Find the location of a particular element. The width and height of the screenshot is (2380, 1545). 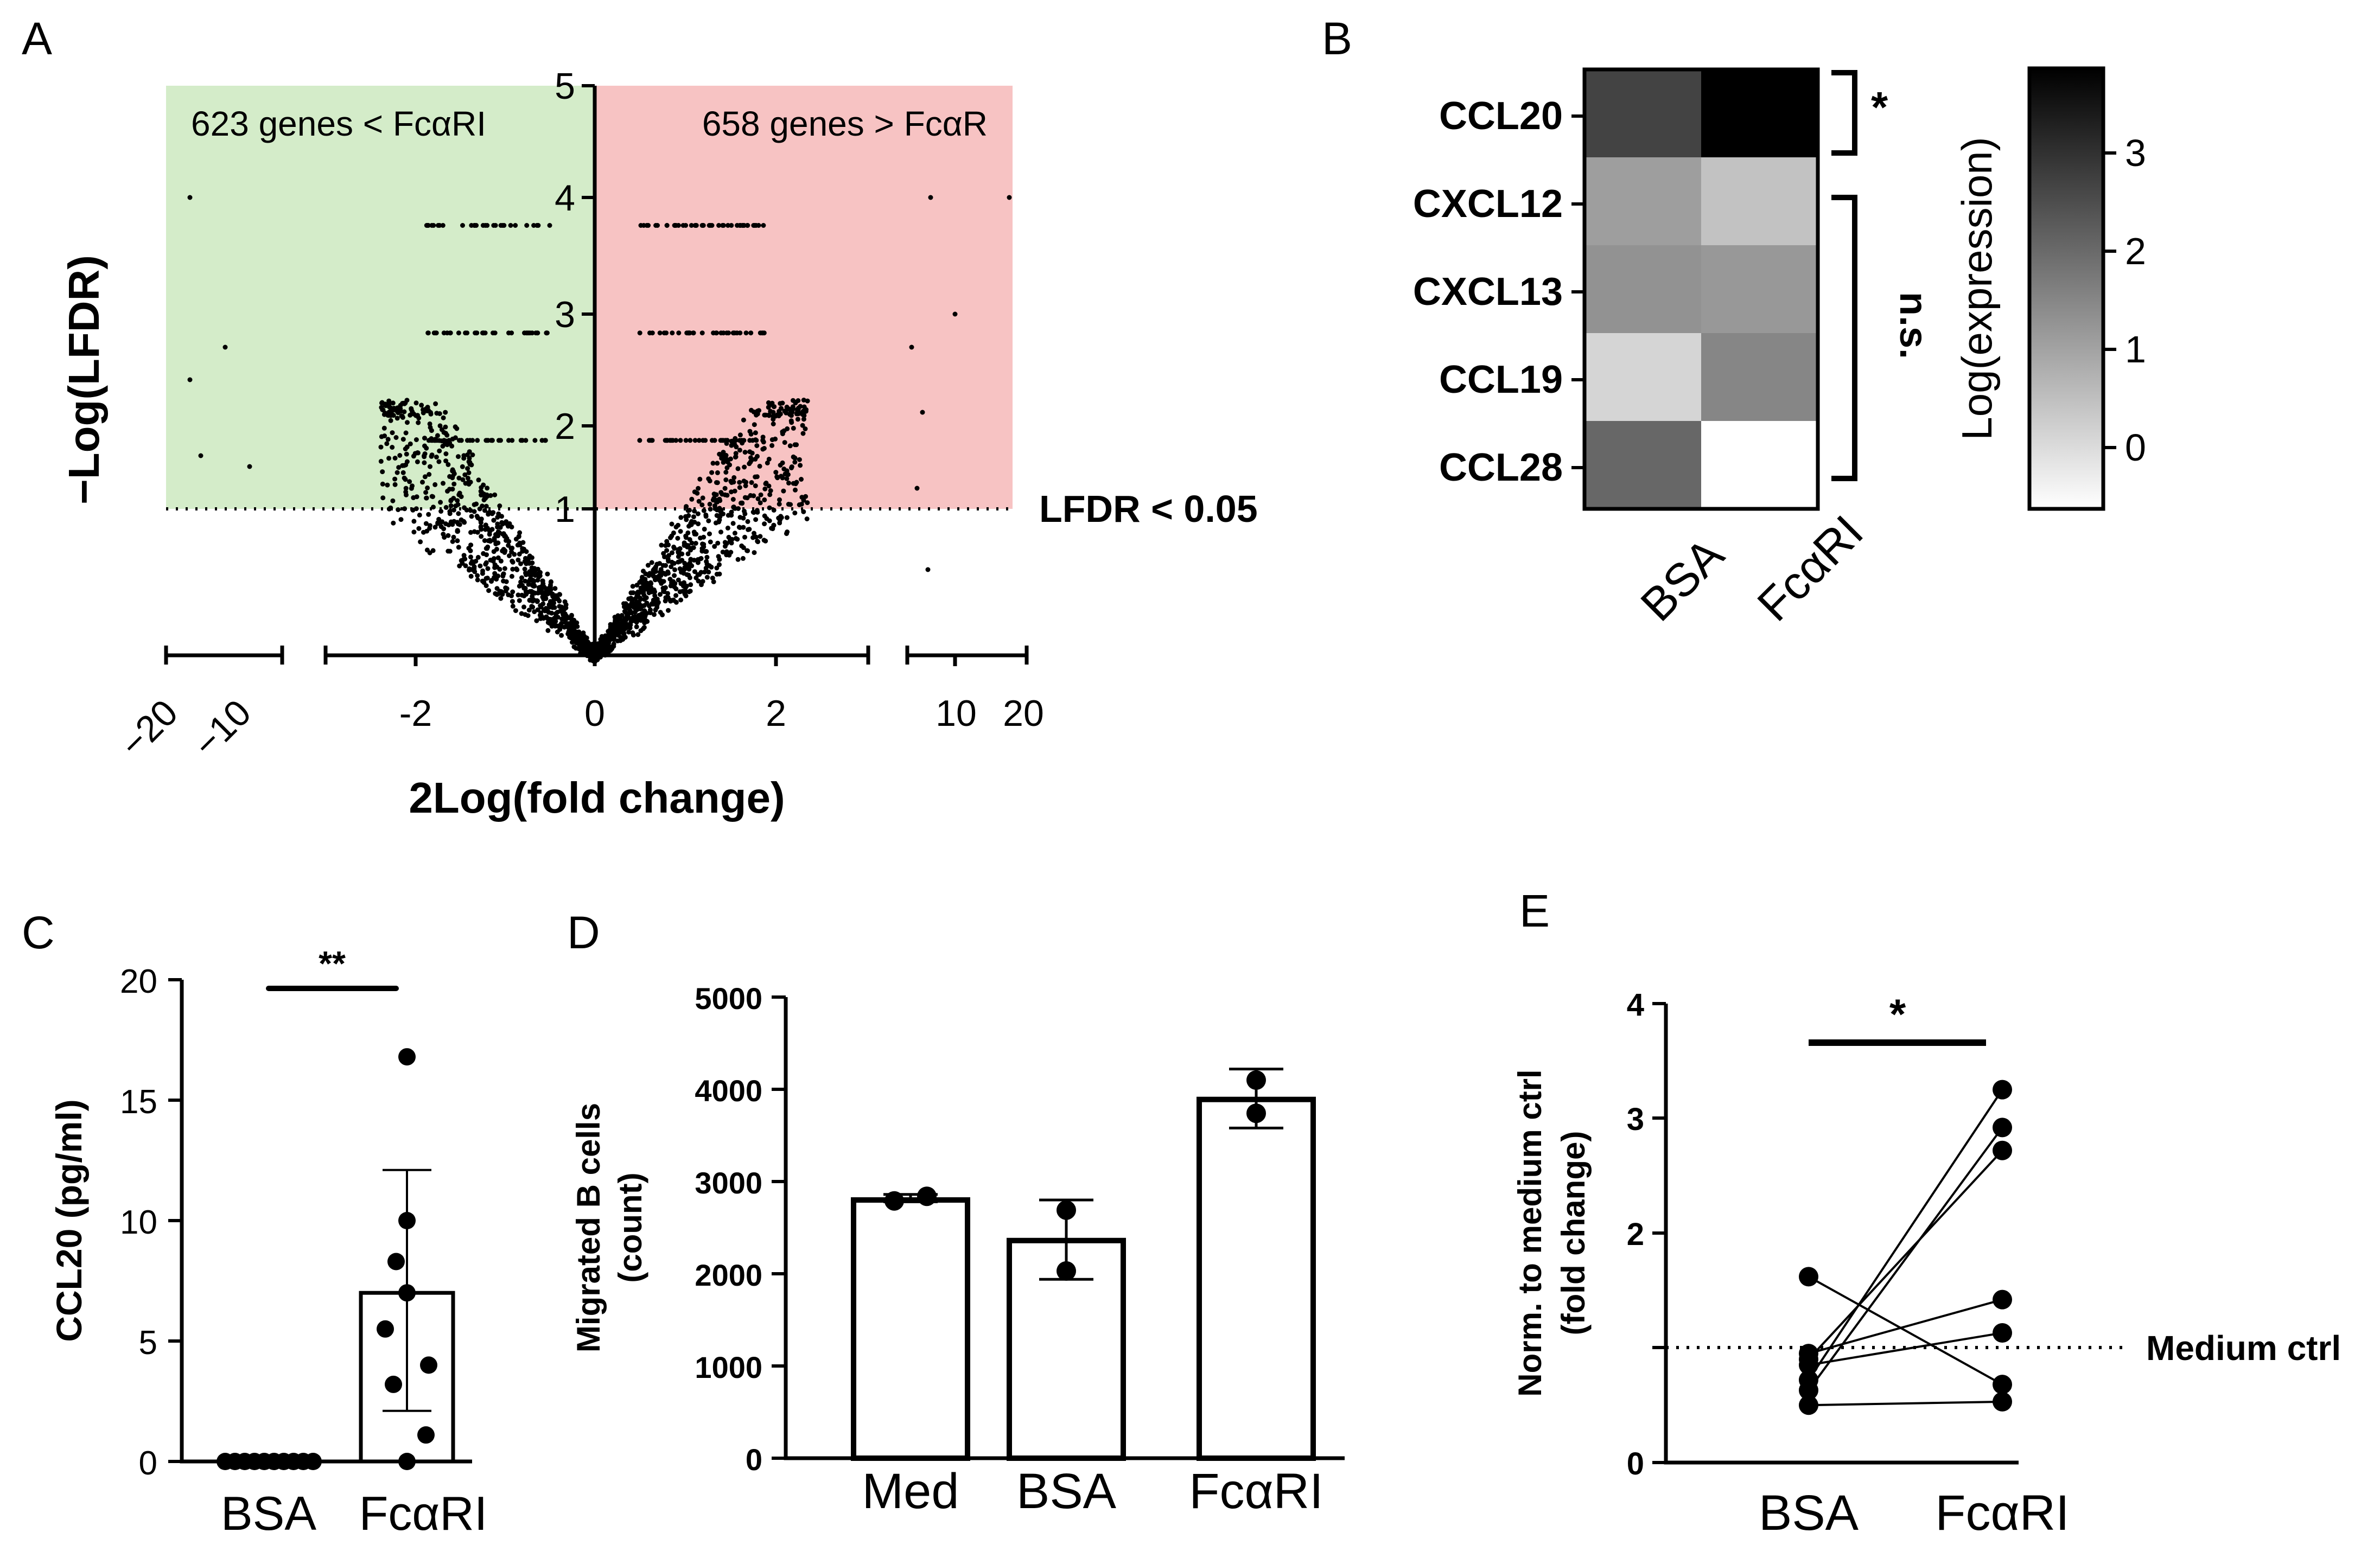

y-ticks-d: 5000 4000 3000 2000 1000 0 is located at coordinates (740, 1229).